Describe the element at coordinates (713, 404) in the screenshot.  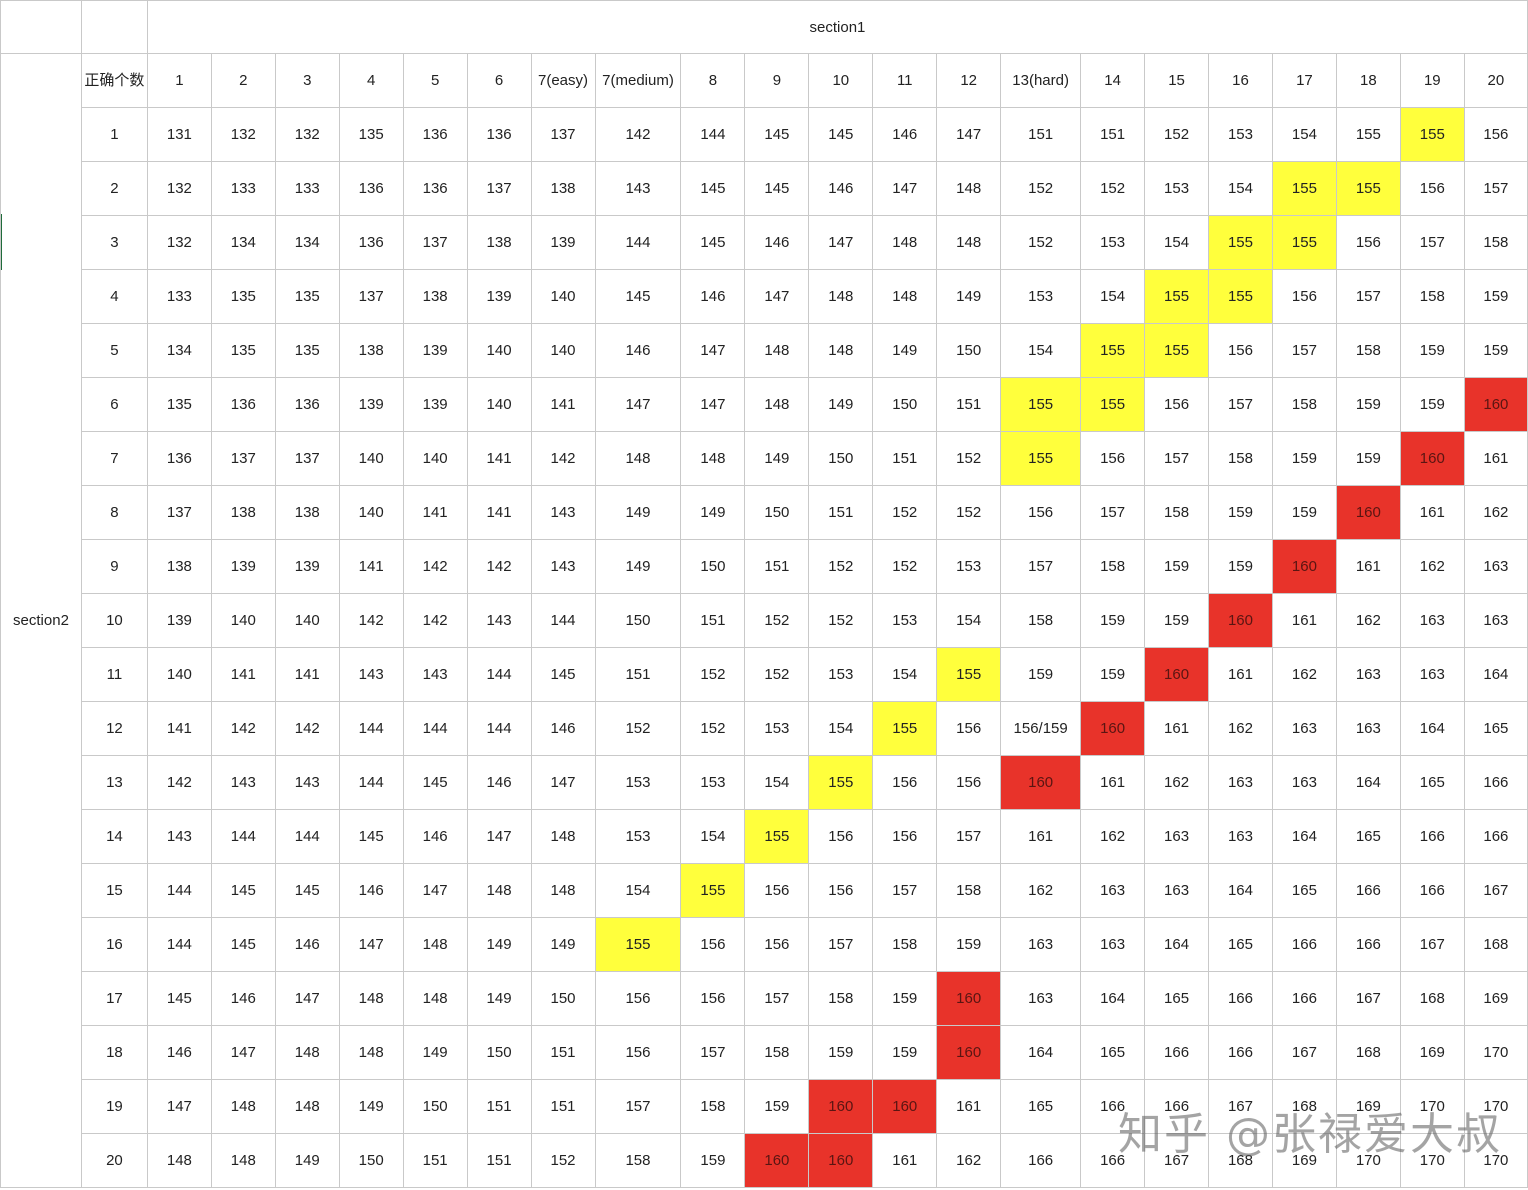
I see `table-cell: 147` at that location.